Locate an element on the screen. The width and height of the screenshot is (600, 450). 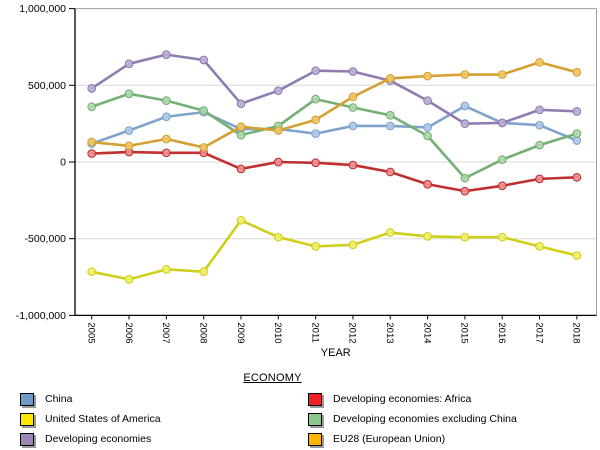
data-point-eu28-european-union-2008 is located at coordinates (204, 147).